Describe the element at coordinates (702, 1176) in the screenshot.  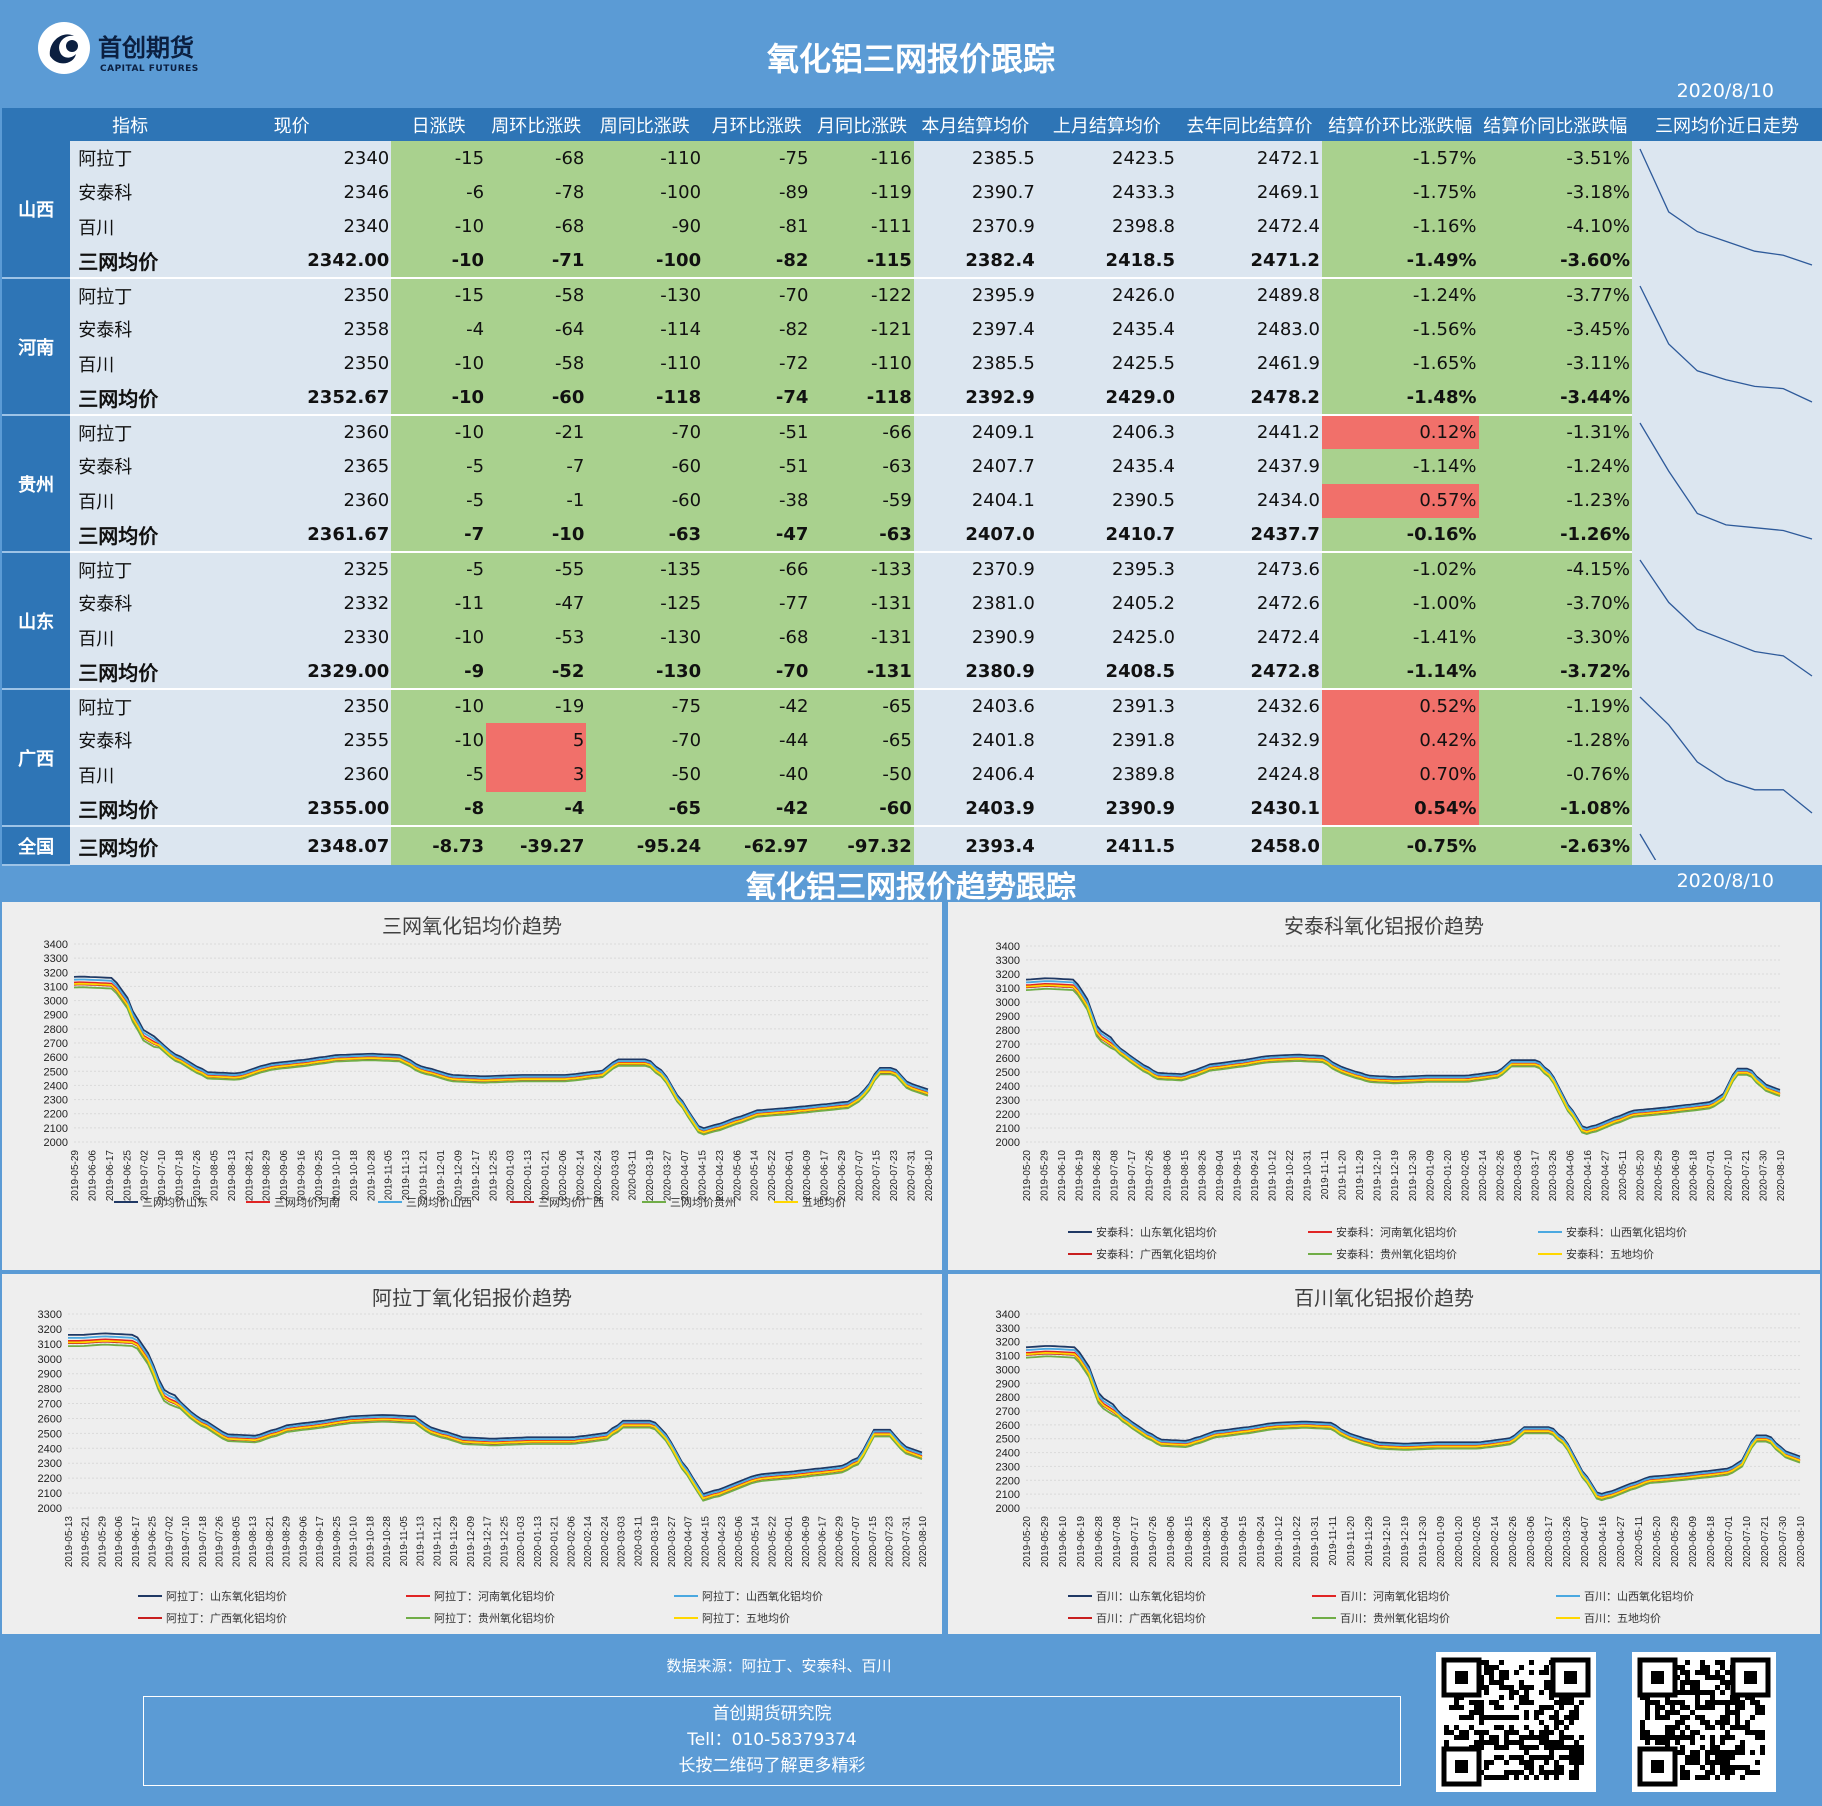
I see `x-tick-label: 2020-04-15` at that location.